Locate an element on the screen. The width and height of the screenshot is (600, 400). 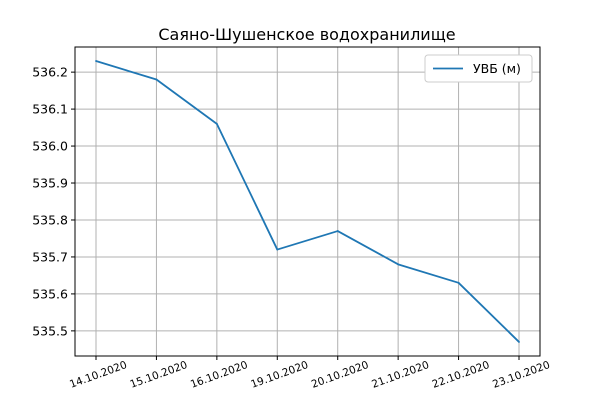
y-tick-label: 536.0 is located at coordinates (50, 146).